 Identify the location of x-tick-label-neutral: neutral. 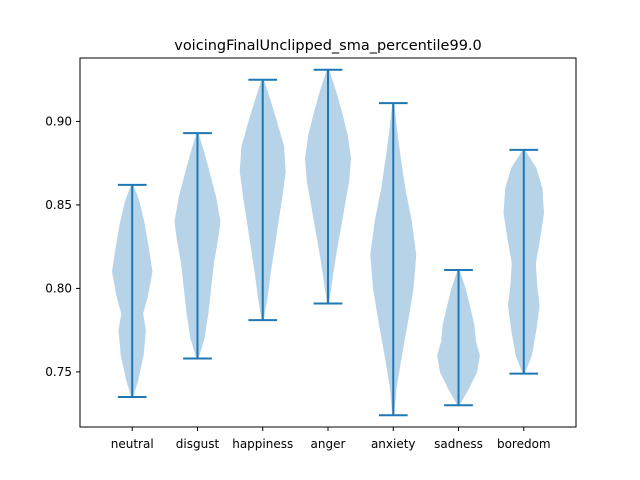
(132, 444).